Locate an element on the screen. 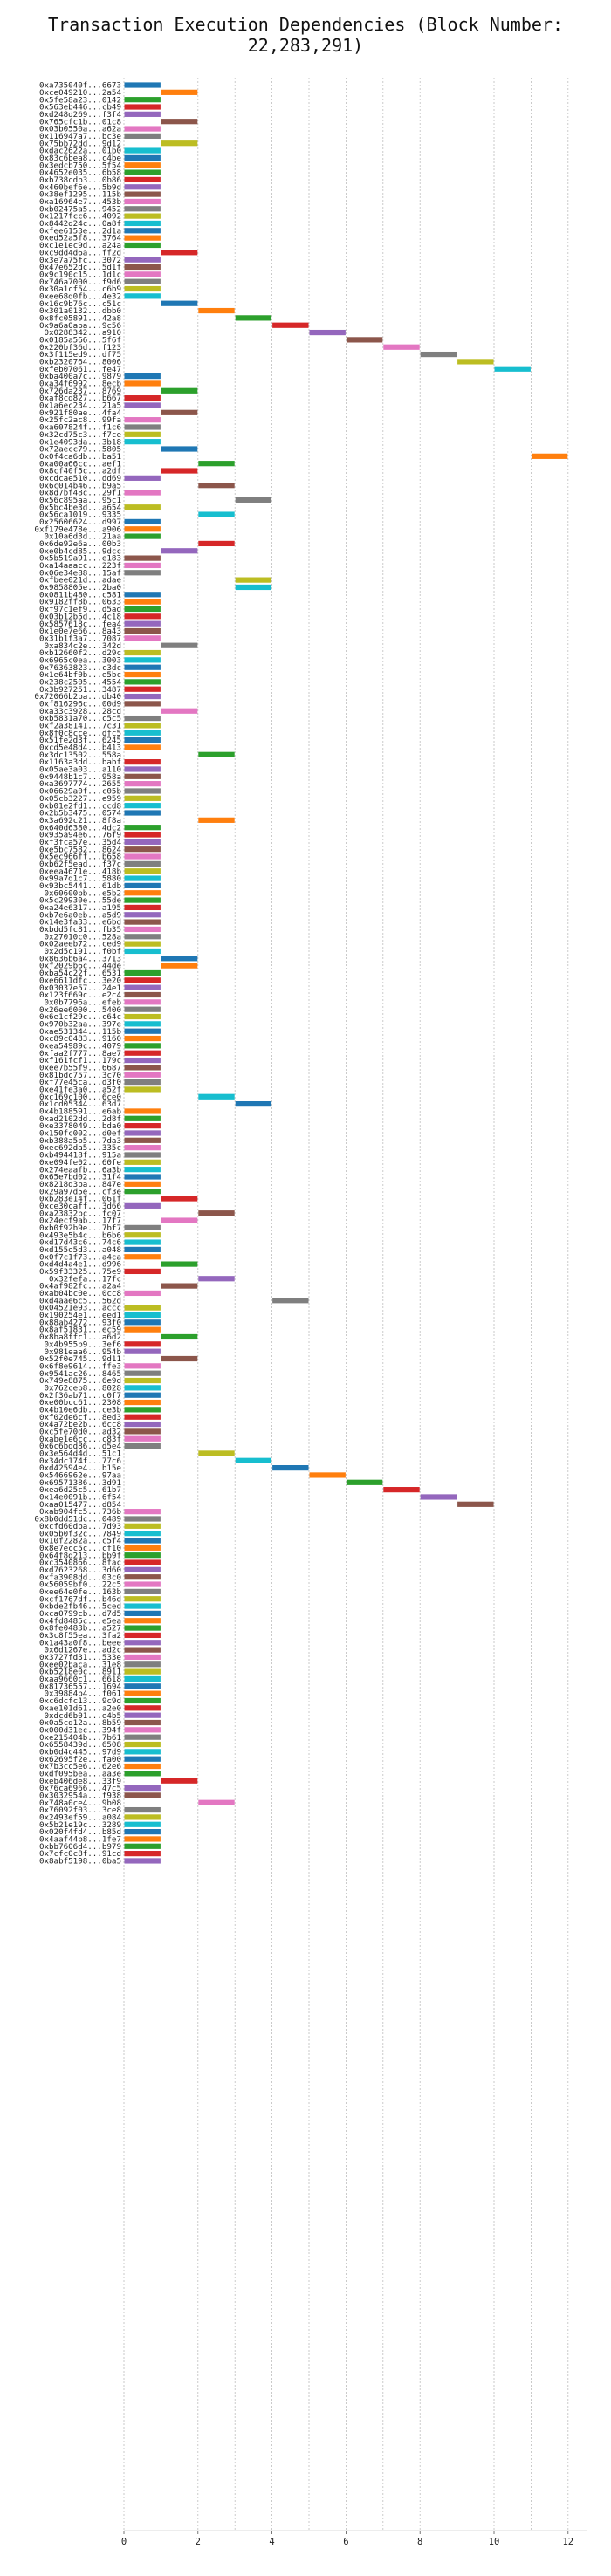 This screenshot has height=2576, width=611. y-tick-label: 0xa834c2e...342d is located at coordinates (82, 646).